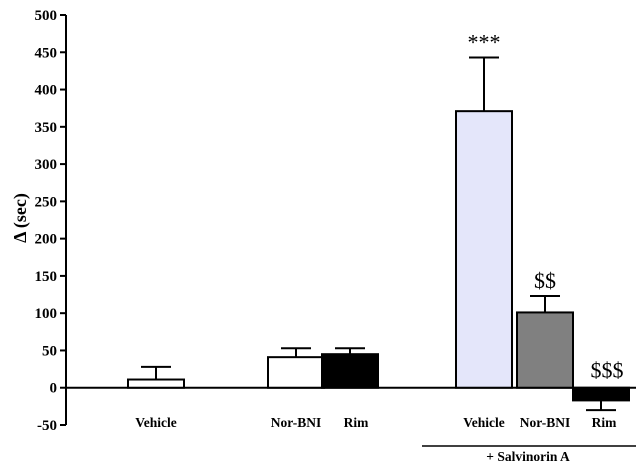 The height and width of the screenshot is (465, 638). Describe the element at coordinates (46, 128) in the screenshot. I see `y-tick-label: 350` at that location.